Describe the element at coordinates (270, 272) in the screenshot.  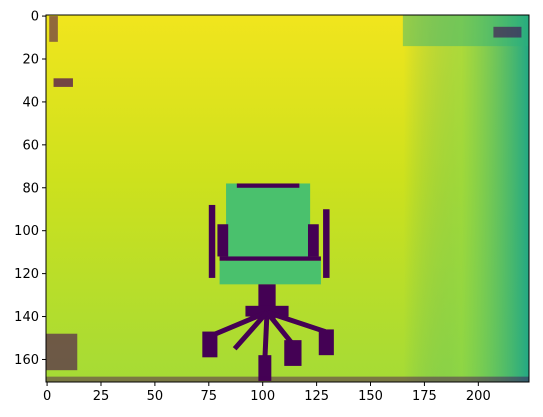
I see `chair-seat` at that location.